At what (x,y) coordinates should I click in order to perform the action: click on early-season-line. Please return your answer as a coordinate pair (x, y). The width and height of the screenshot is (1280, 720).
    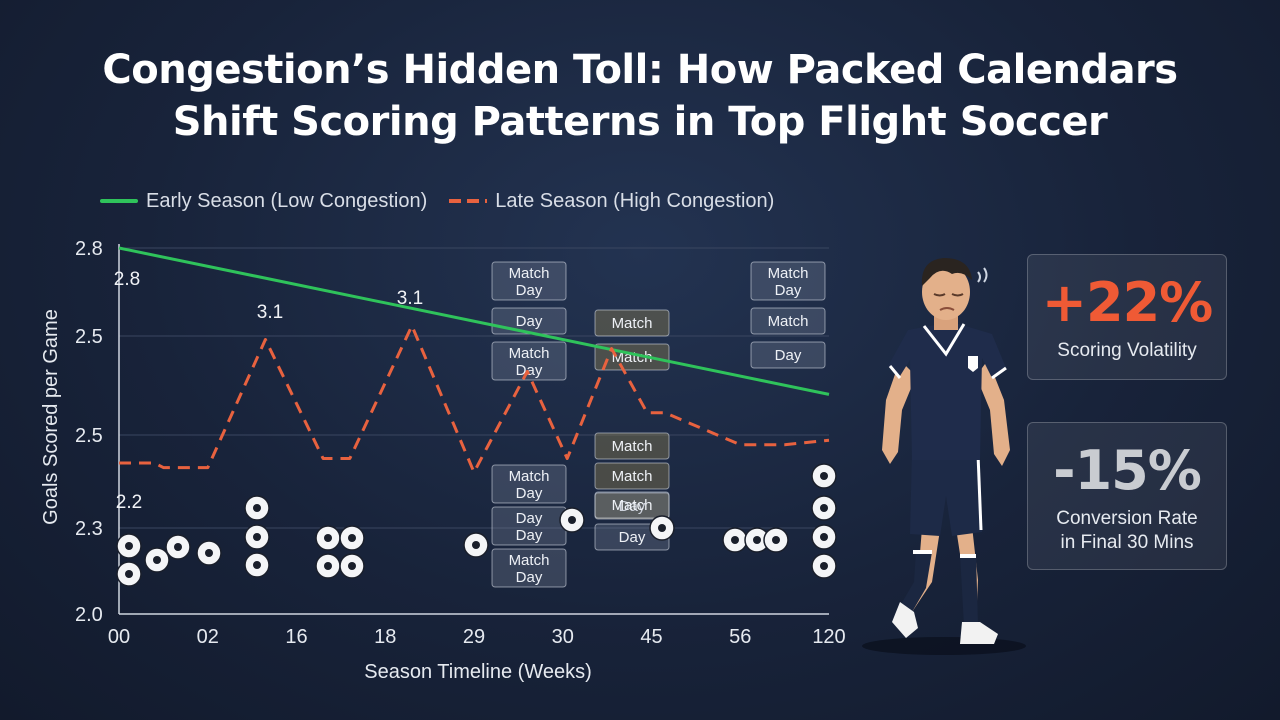
    Looking at the image, I should click on (474, 321).